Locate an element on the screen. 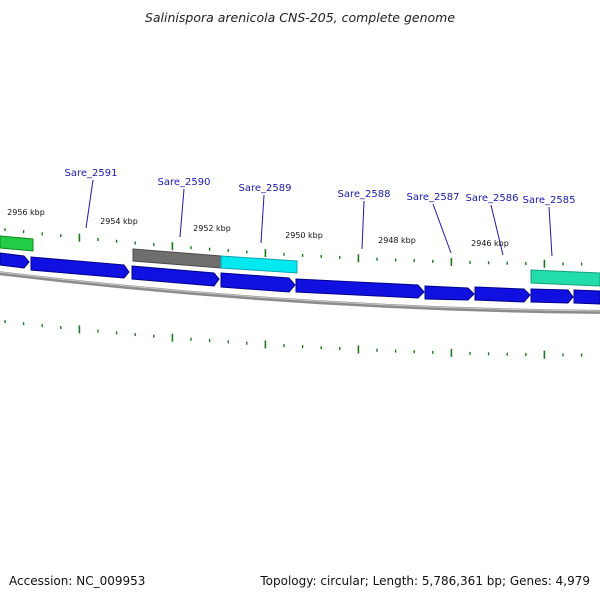 This screenshot has height=600, width=600. scale-label: 2952 kbp is located at coordinates (212, 228).